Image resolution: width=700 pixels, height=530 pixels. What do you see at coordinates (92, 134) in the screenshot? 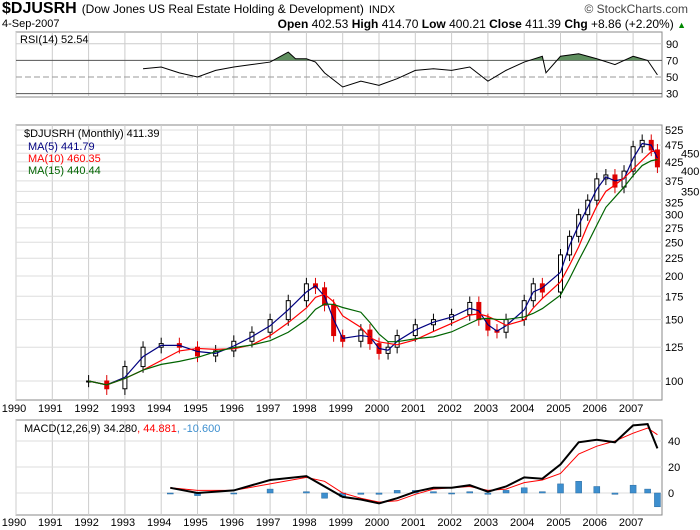
I see `price-legend: $DJUSRH (Monthly) 411.39` at bounding box center [92, 134].